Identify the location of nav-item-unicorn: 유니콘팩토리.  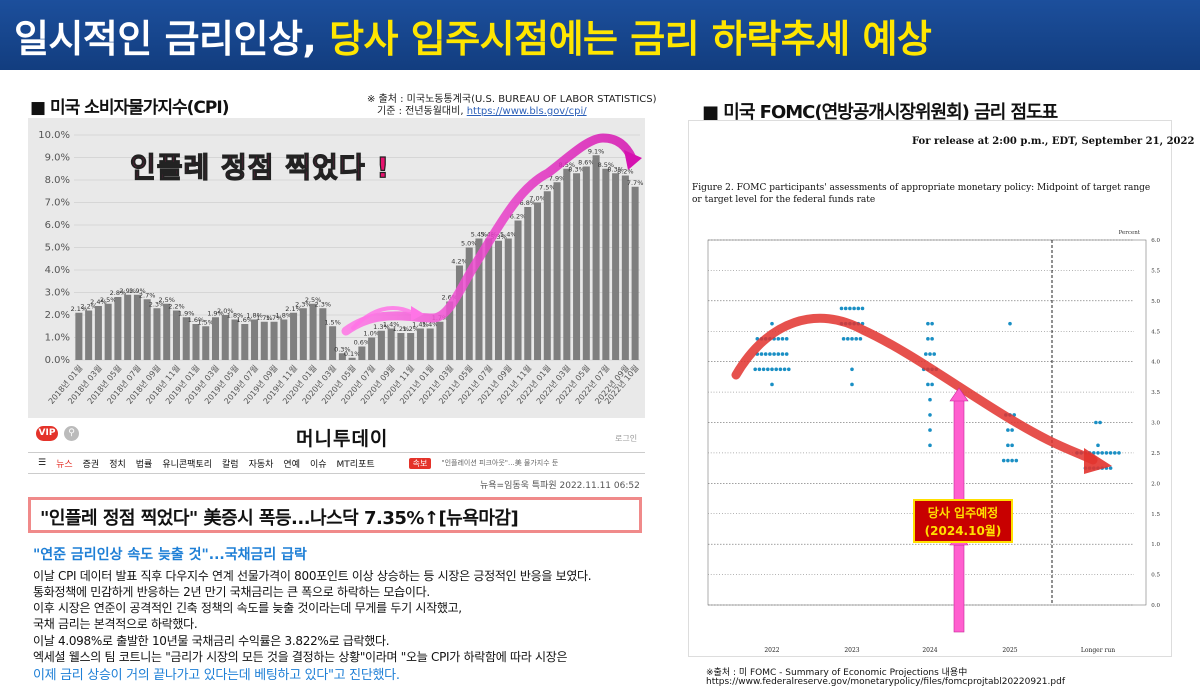
(187, 464).